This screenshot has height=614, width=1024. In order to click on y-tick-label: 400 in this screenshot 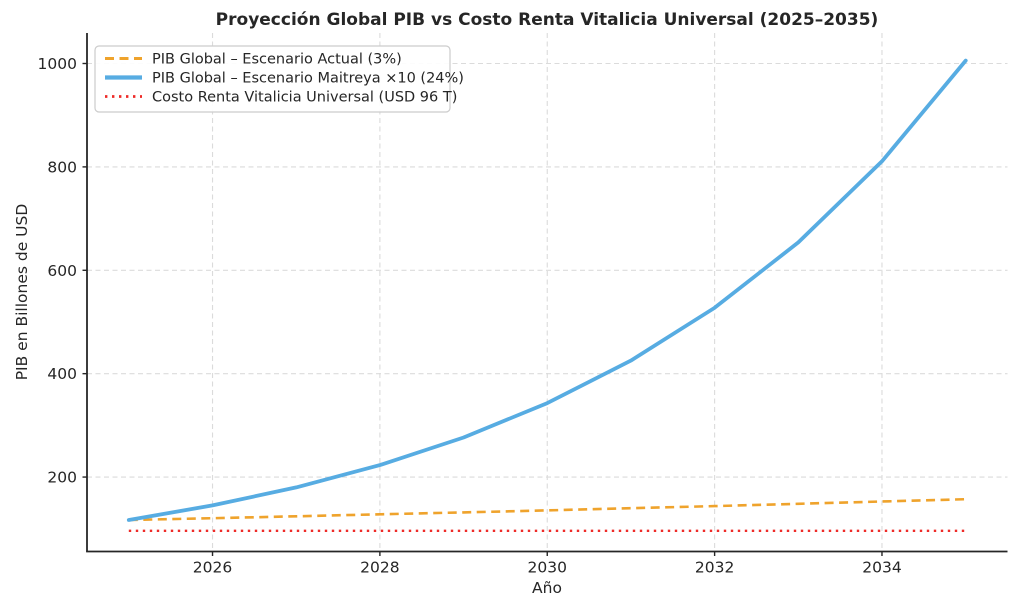, I will do `click(62, 374)`.